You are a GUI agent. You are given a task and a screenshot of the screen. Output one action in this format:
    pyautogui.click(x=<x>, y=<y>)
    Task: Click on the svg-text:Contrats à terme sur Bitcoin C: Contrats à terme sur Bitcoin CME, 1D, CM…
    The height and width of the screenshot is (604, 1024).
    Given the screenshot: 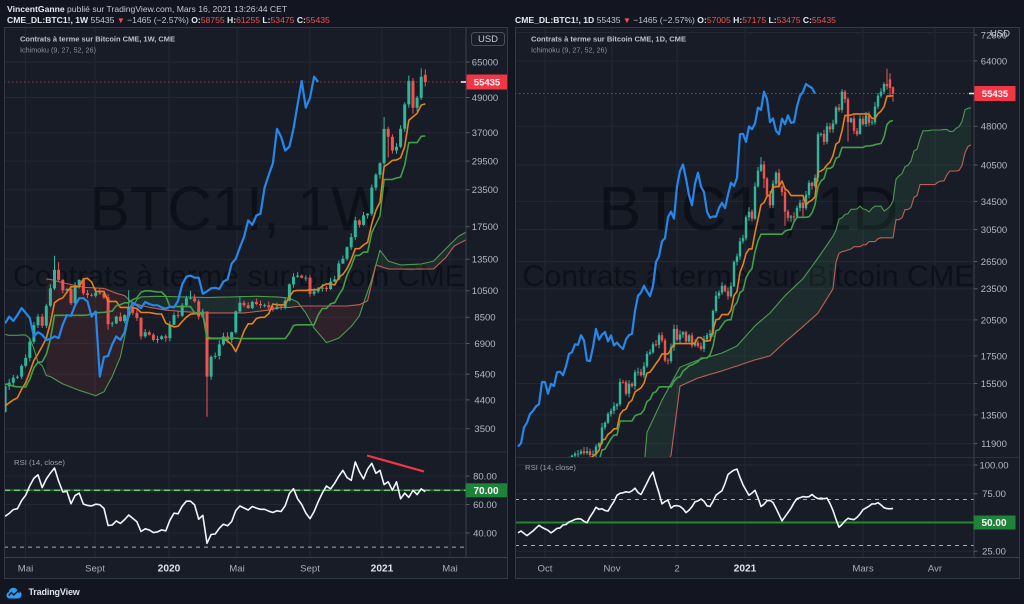 What is the action you would take?
    pyautogui.click(x=608, y=39)
    